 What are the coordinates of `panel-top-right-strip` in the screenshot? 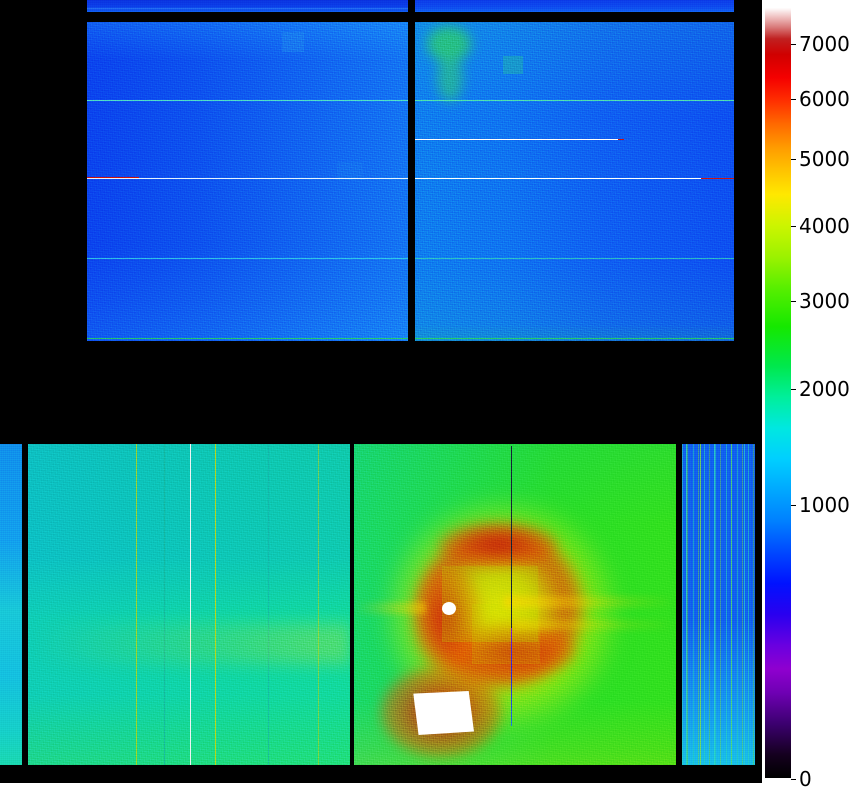 It's located at (574, 6).